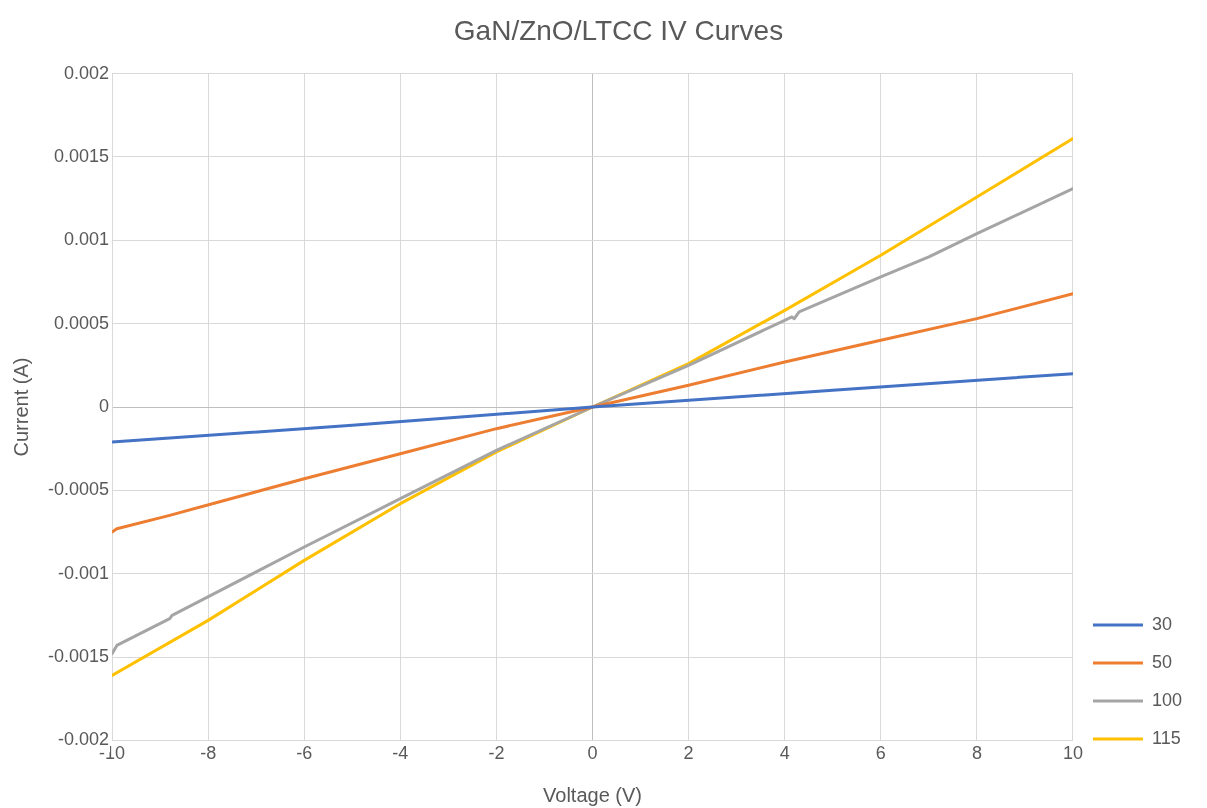 This screenshot has height=808, width=1207. What do you see at coordinates (496, 753) in the screenshot?
I see `x-tick-label: -2` at bounding box center [496, 753].